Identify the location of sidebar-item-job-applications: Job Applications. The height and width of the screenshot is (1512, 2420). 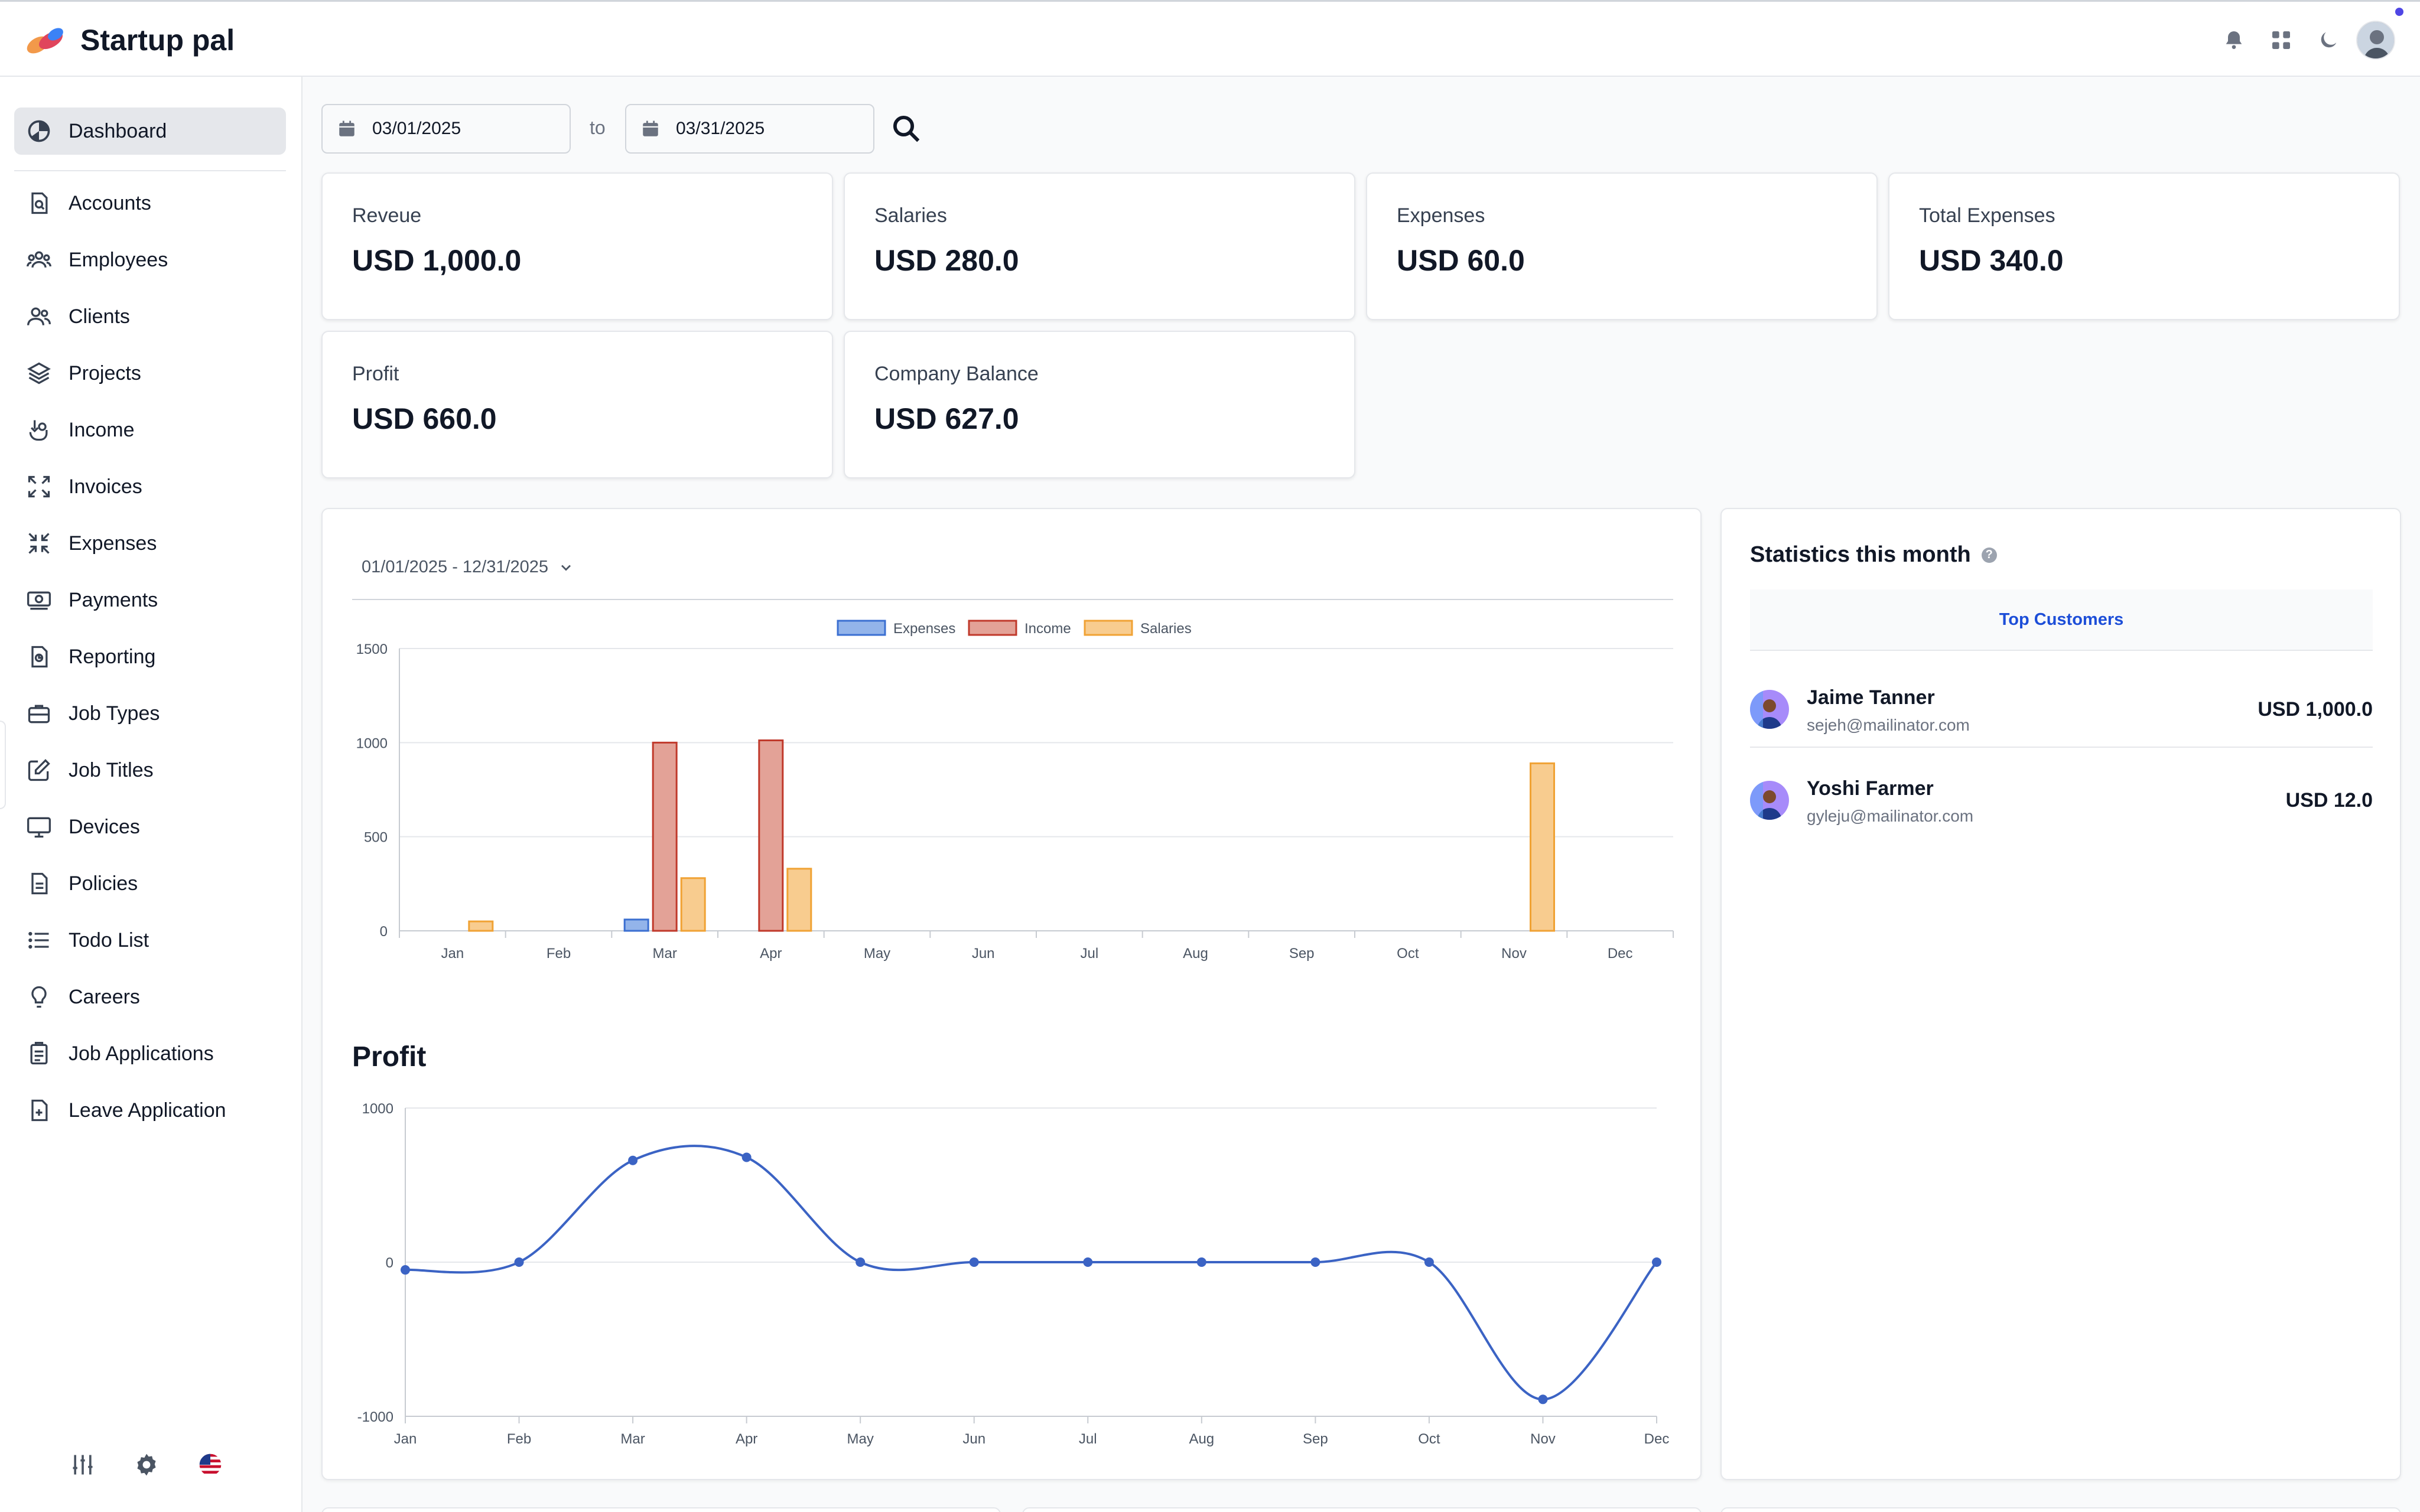
(150, 1053).